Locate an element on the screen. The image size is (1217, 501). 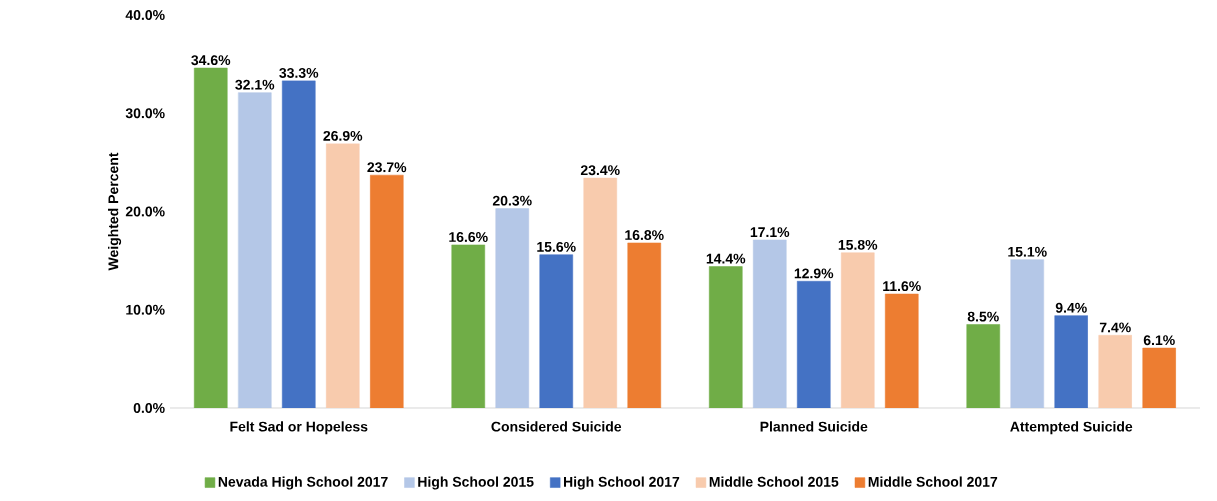
legend-label: Middle School 2017 is located at coordinates (933, 481).